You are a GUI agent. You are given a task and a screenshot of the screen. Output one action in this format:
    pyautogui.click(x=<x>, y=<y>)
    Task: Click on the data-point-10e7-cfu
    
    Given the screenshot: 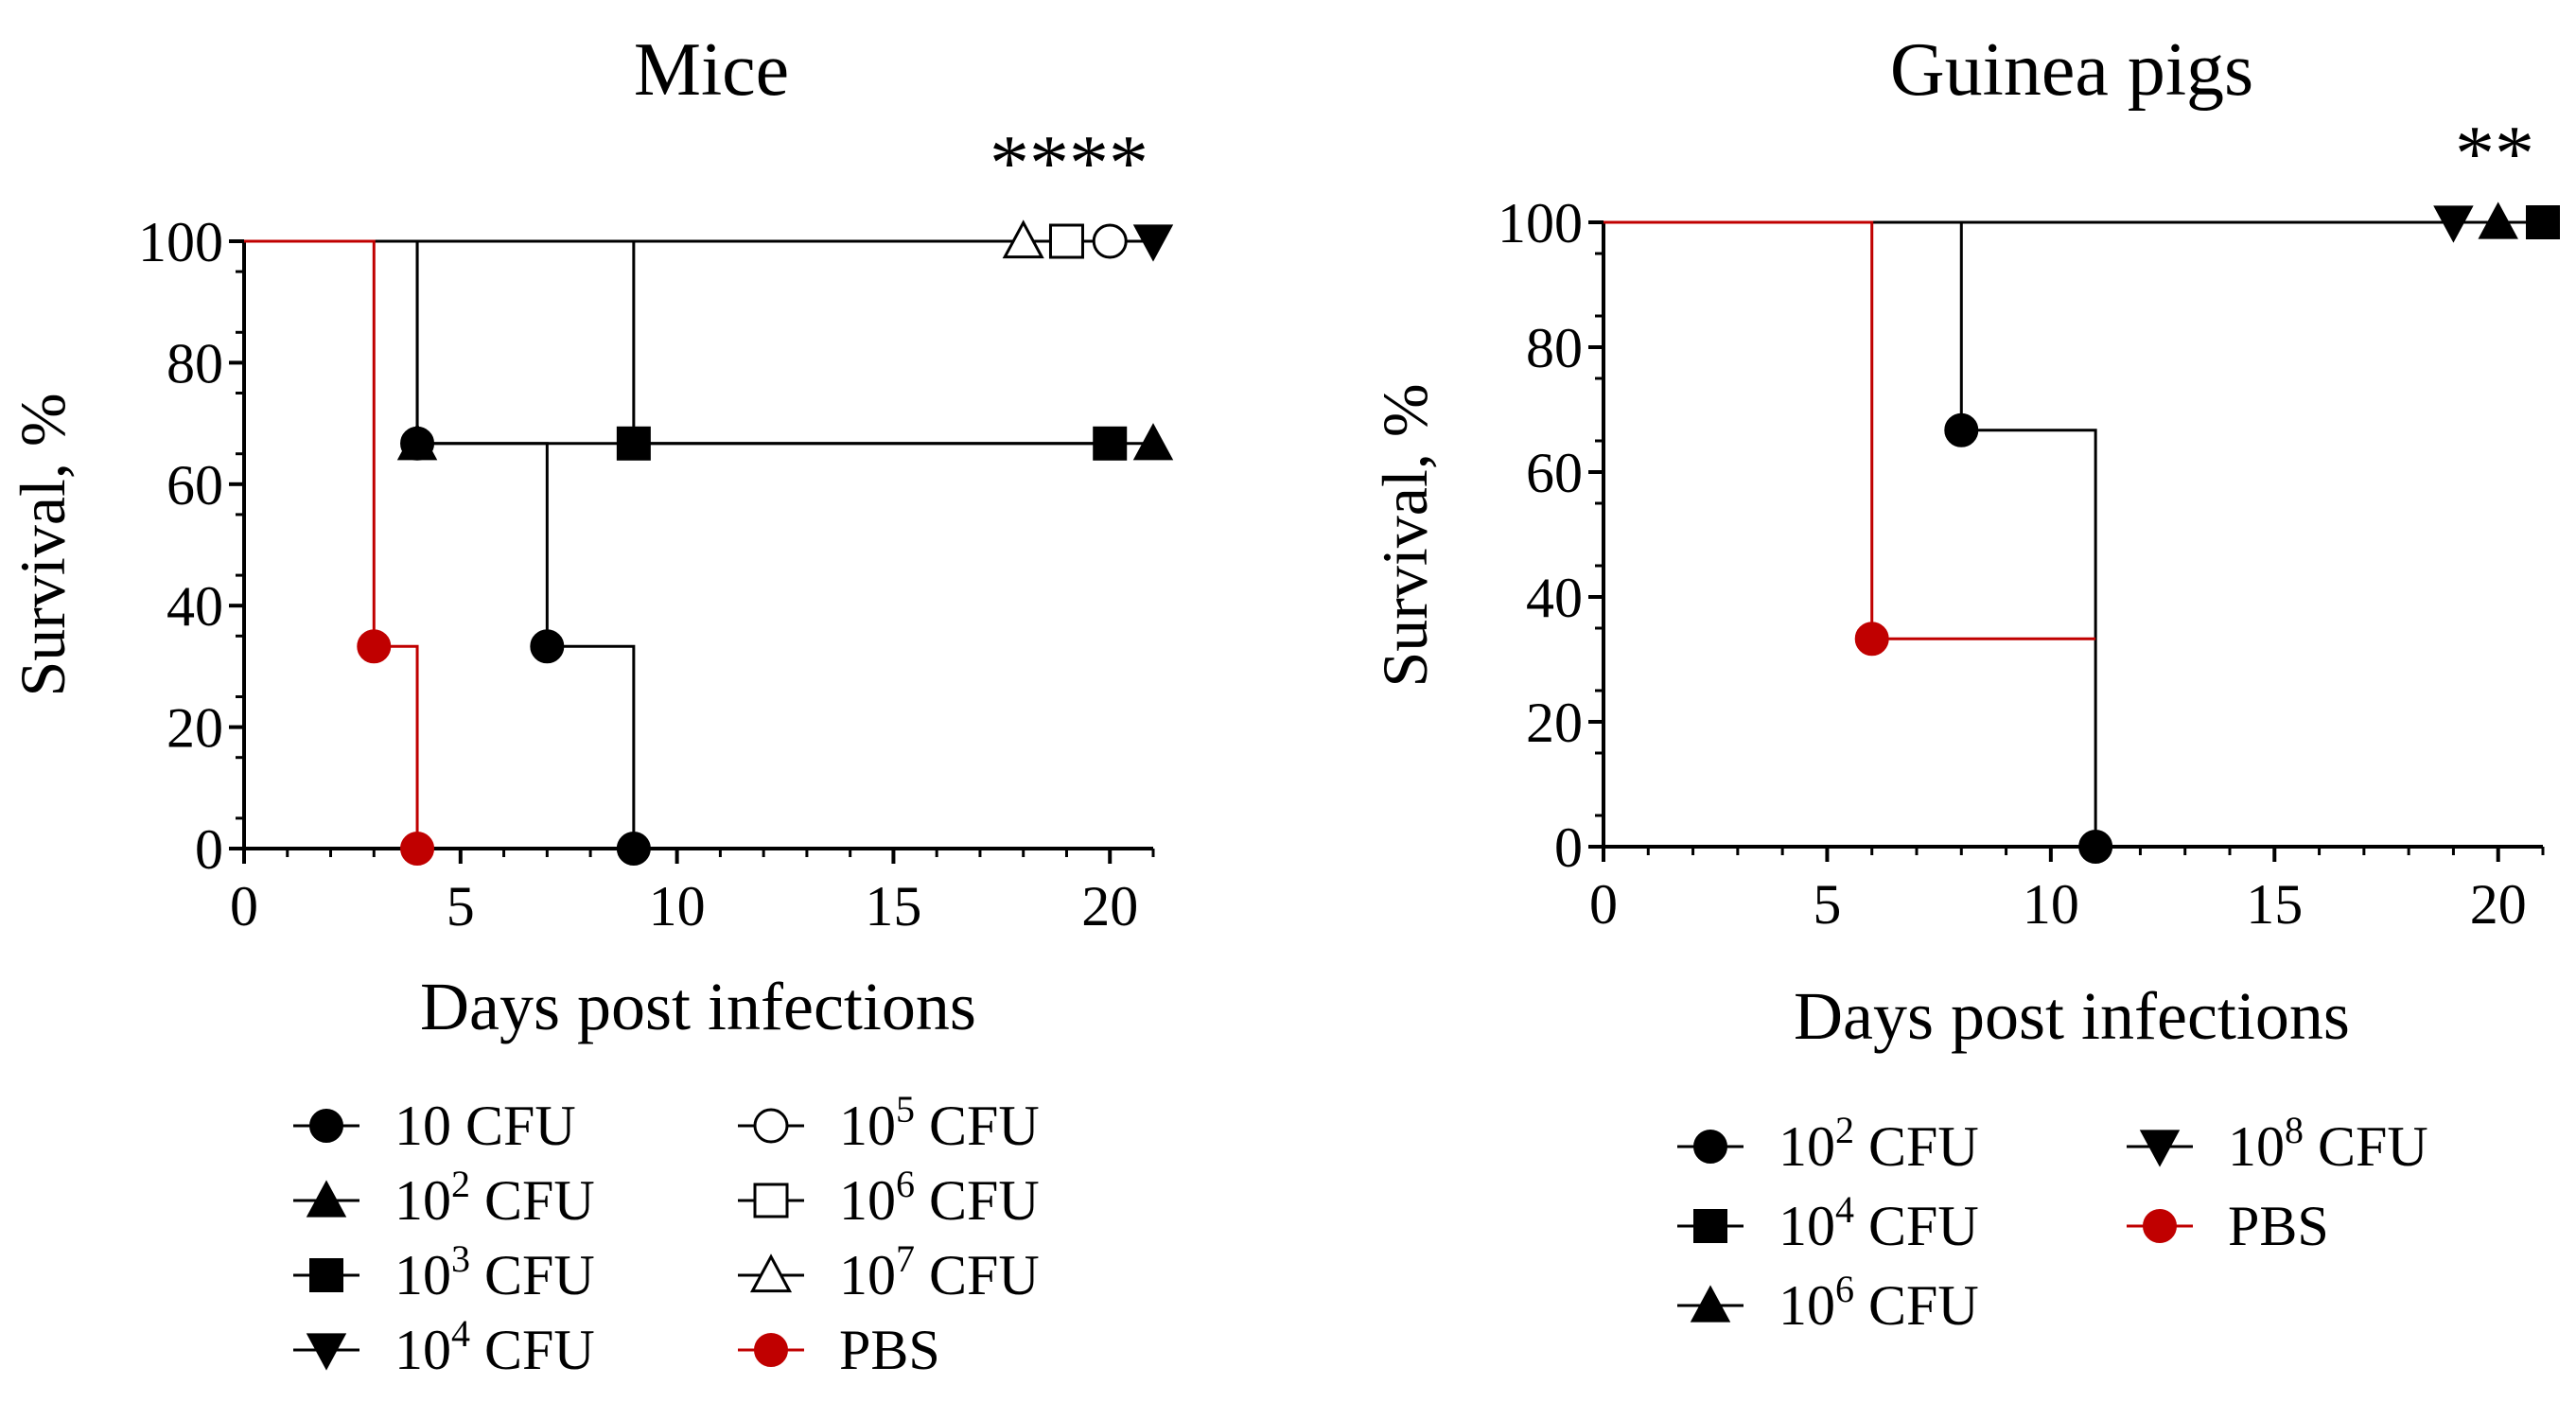 What is the action you would take?
    pyautogui.click(x=1023, y=239)
    